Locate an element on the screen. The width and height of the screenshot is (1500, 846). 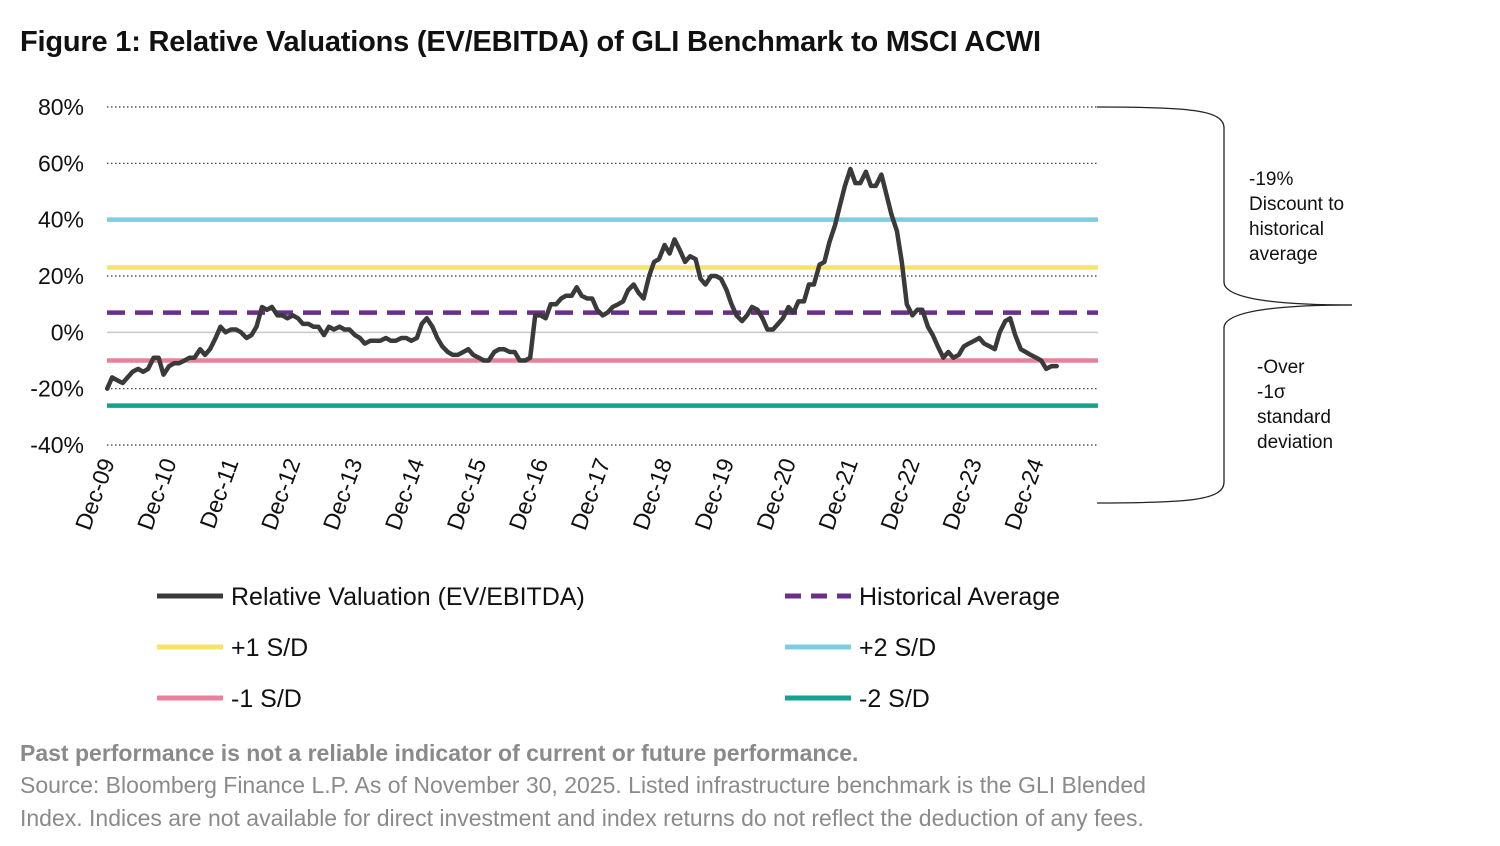
annotation-stddev-line: deviation is located at coordinates (1295, 442).